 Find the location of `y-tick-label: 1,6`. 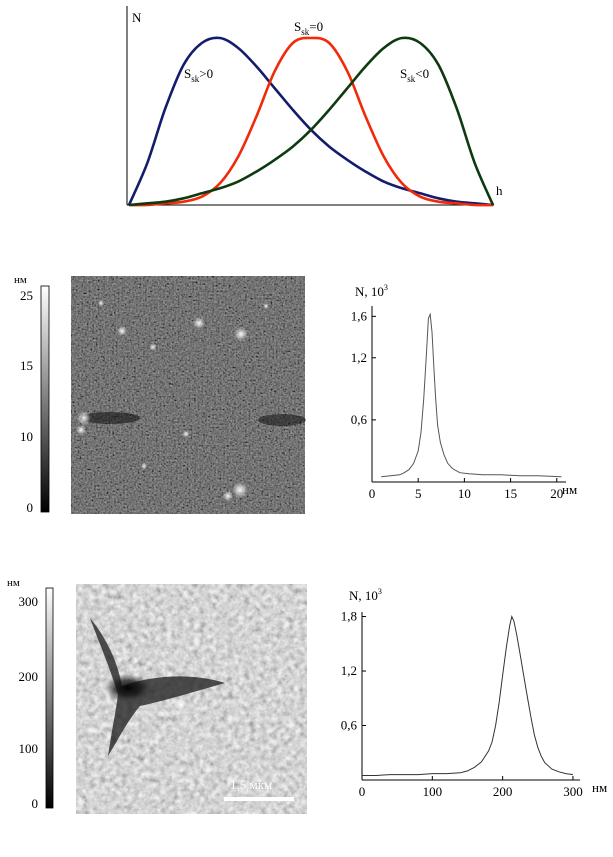

y-tick-label: 1,6 is located at coordinates (359, 315).